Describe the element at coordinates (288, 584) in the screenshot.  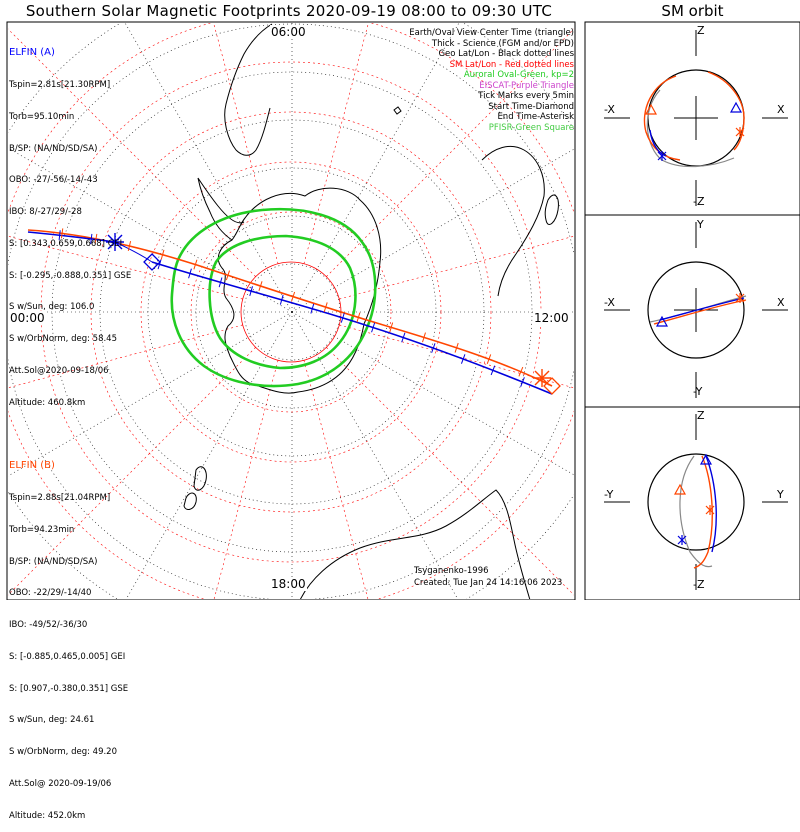
I see `clock-label-bottom: 18:00` at that location.